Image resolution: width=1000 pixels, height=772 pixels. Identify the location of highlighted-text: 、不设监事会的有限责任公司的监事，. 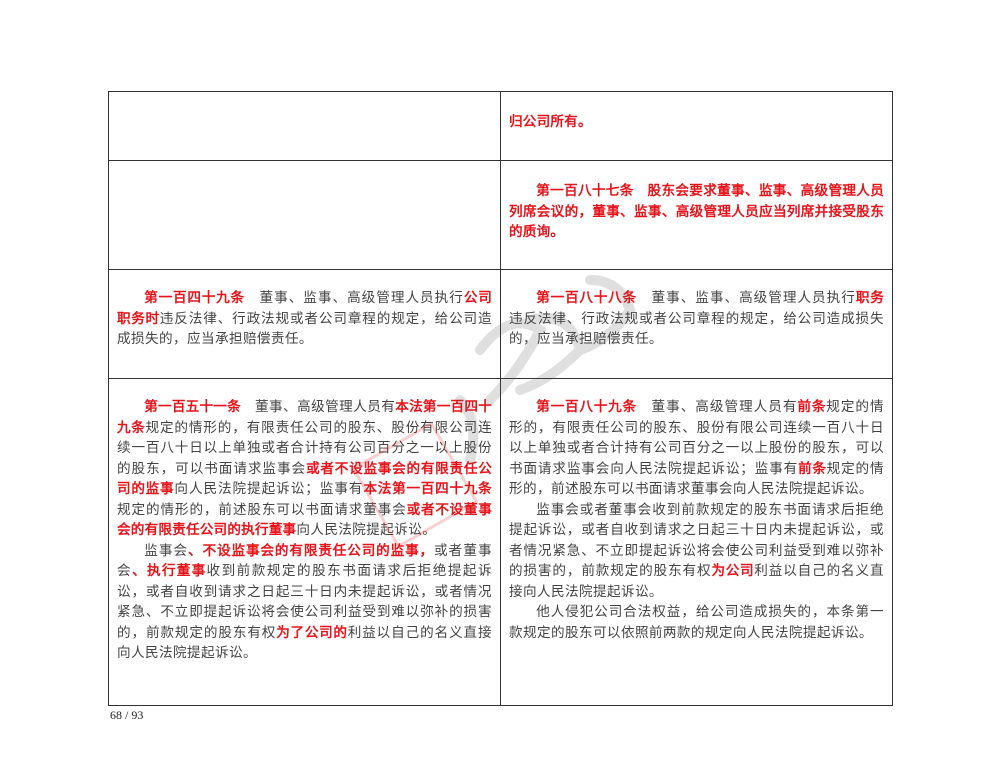
(311, 550).